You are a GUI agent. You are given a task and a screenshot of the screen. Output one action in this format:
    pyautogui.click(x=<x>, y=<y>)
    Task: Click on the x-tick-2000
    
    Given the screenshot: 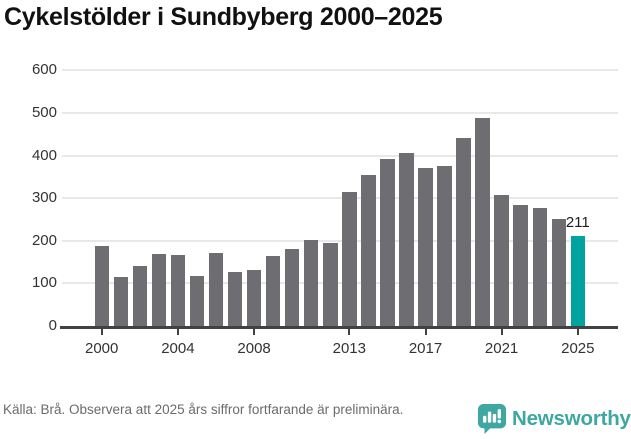 What is the action you would take?
    pyautogui.click(x=101, y=332)
    